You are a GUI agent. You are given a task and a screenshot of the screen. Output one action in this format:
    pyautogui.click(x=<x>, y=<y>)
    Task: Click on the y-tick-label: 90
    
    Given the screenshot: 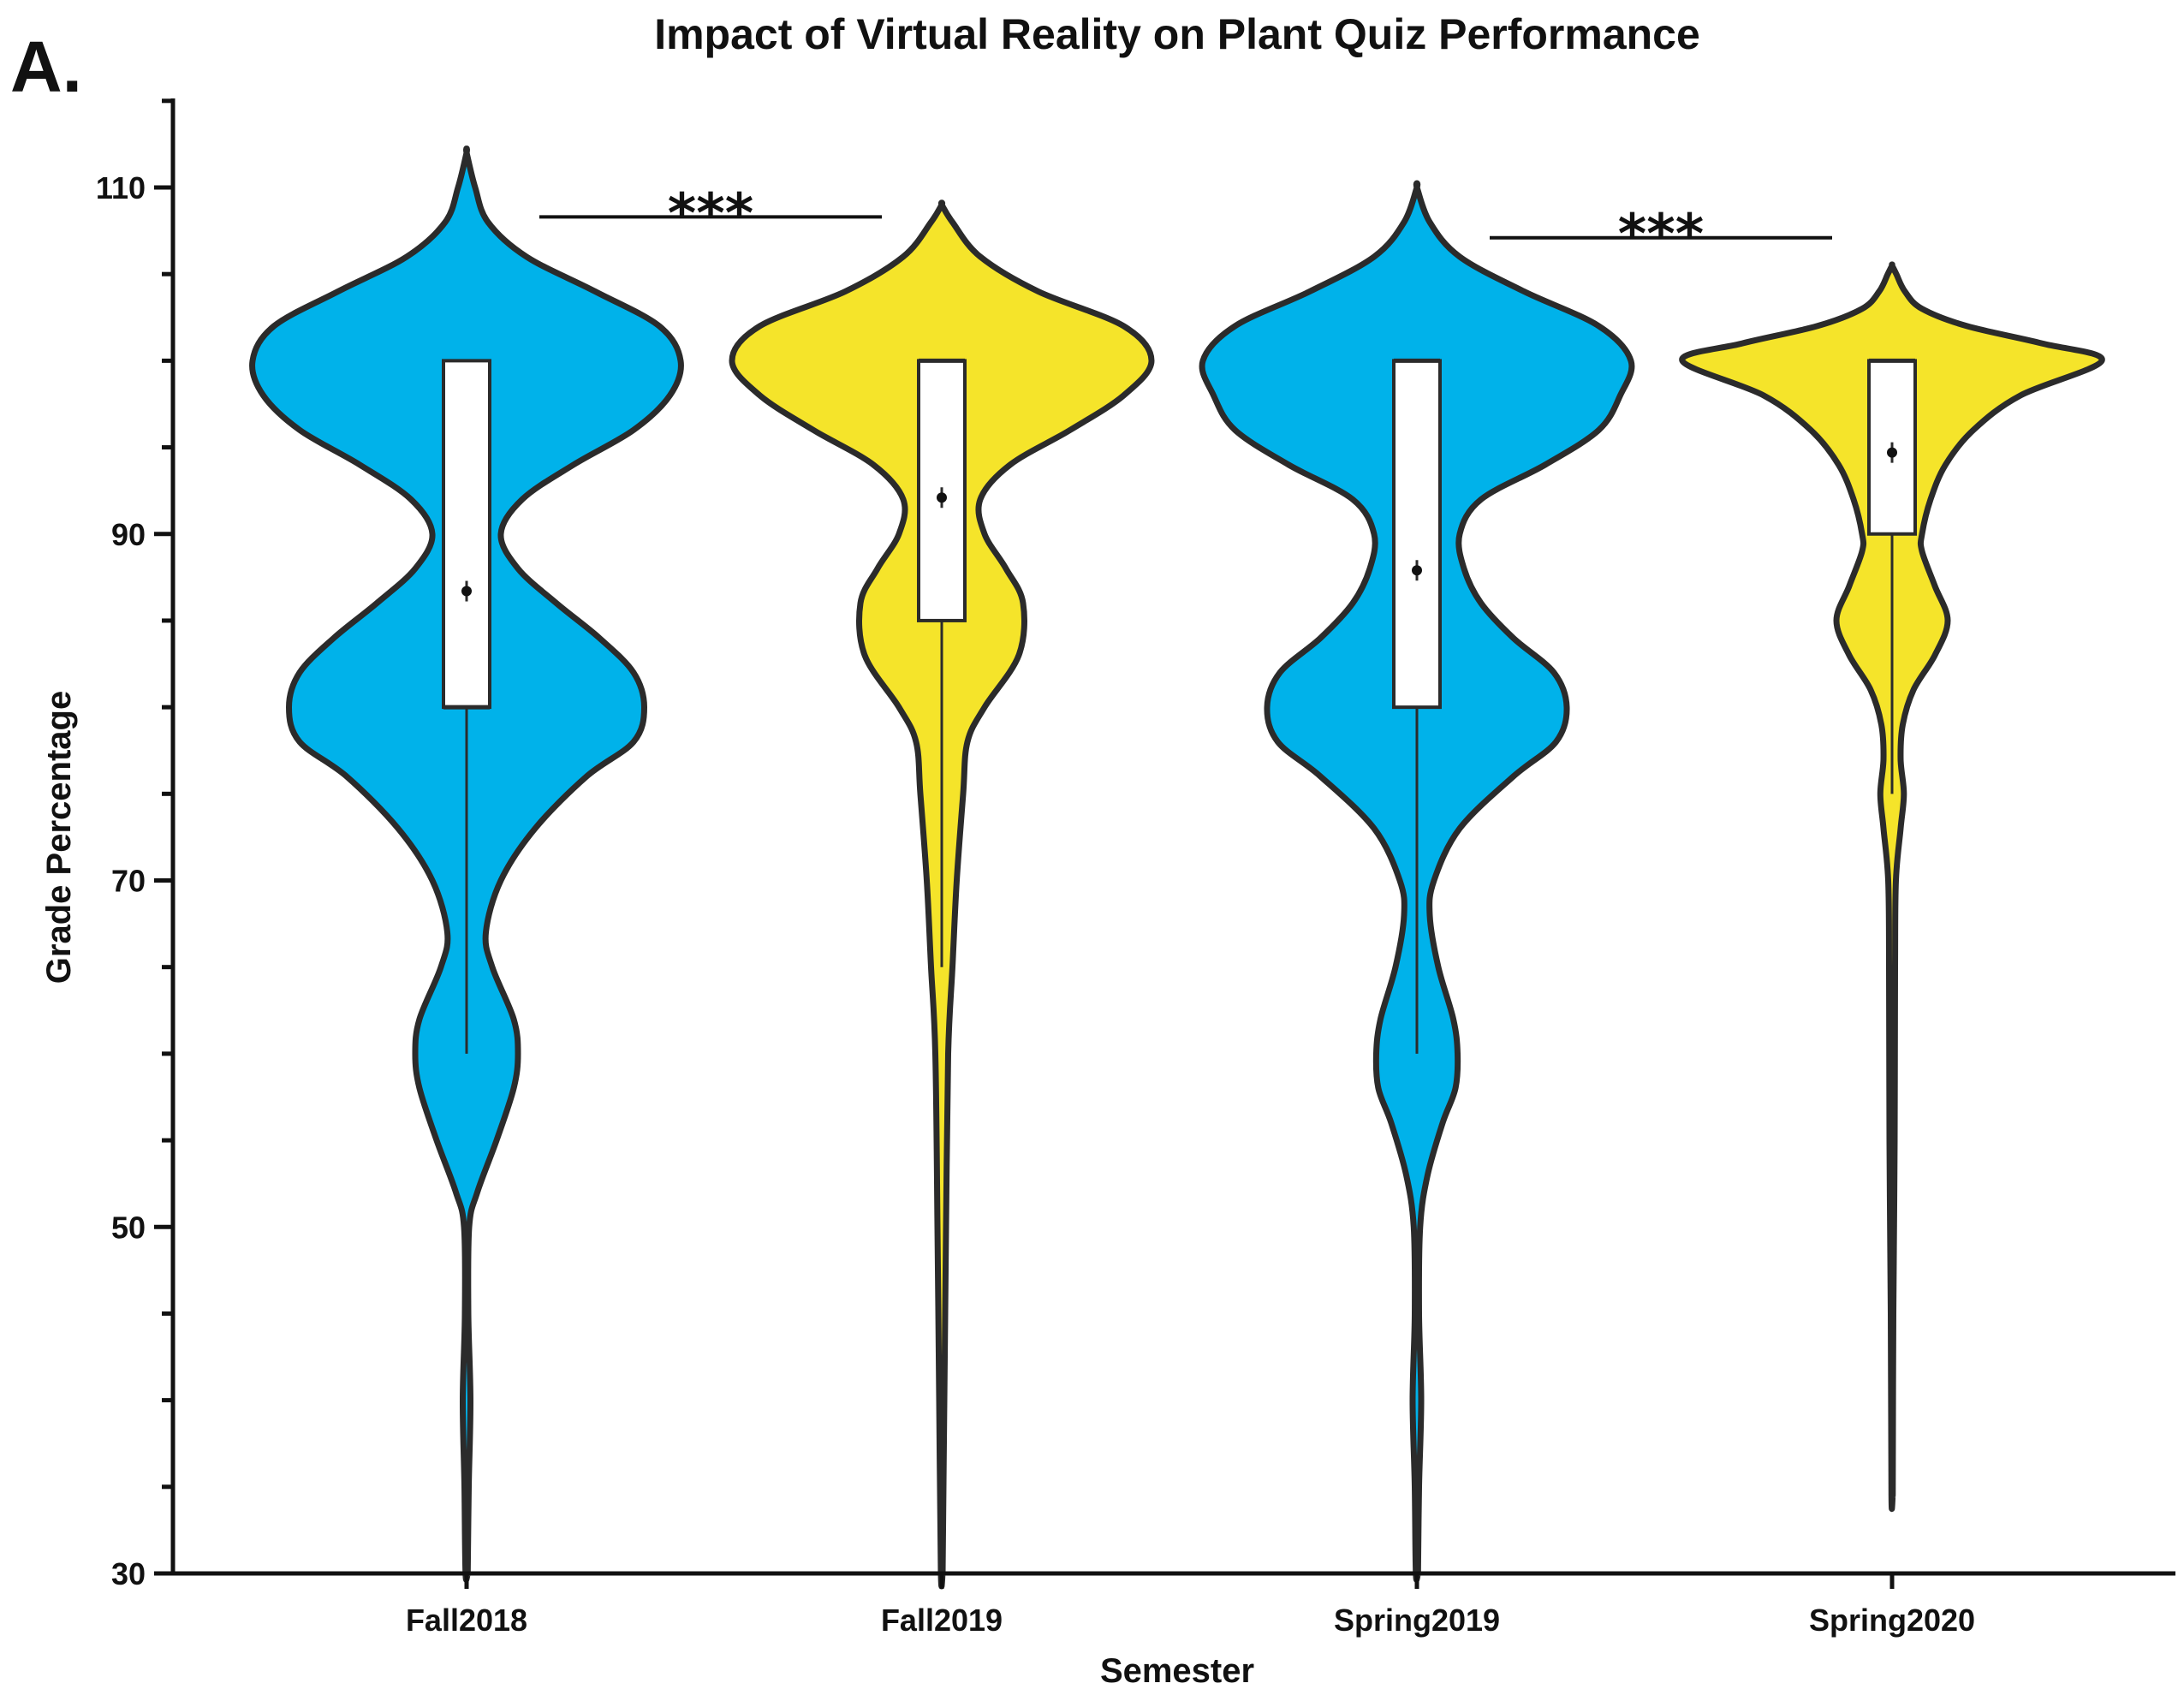 What is the action you would take?
    pyautogui.click(x=128, y=534)
    